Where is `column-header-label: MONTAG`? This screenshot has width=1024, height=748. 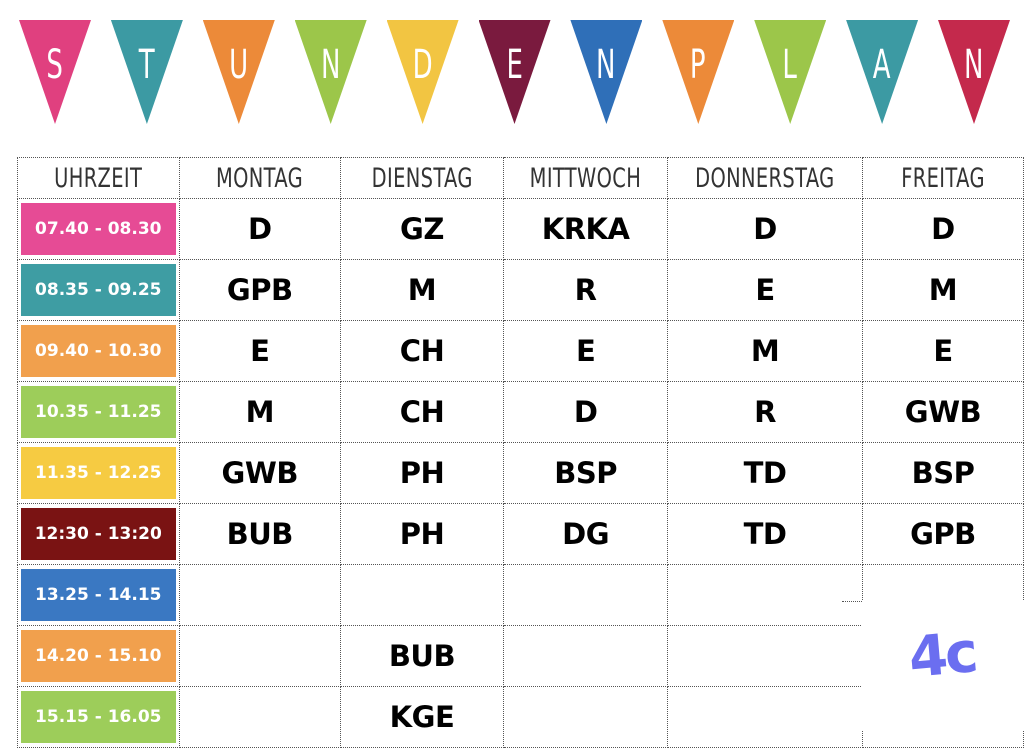 column-header-label: MONTAG is located at coordinates (260, 178).